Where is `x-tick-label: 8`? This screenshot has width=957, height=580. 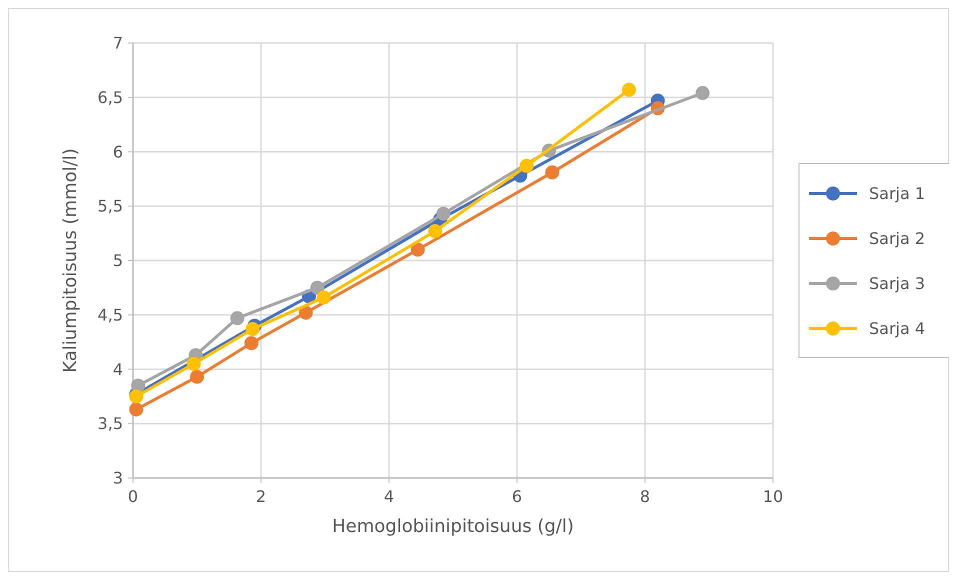 x-tick-label: 8 is located at coordinates (645, 496).